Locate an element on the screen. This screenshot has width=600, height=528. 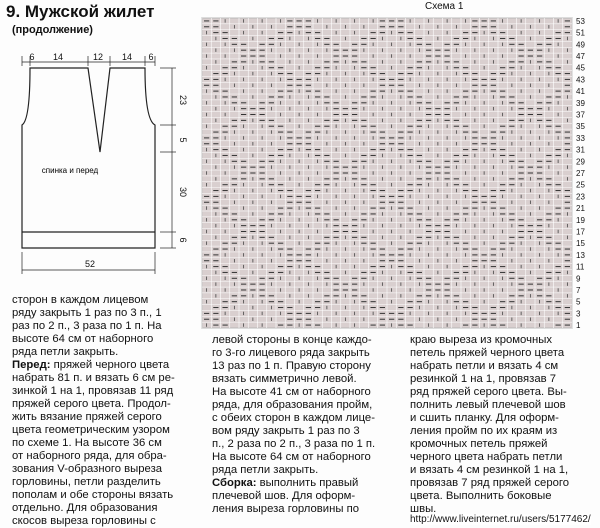
dim-label: 5 is located at coordinates (183, 139).